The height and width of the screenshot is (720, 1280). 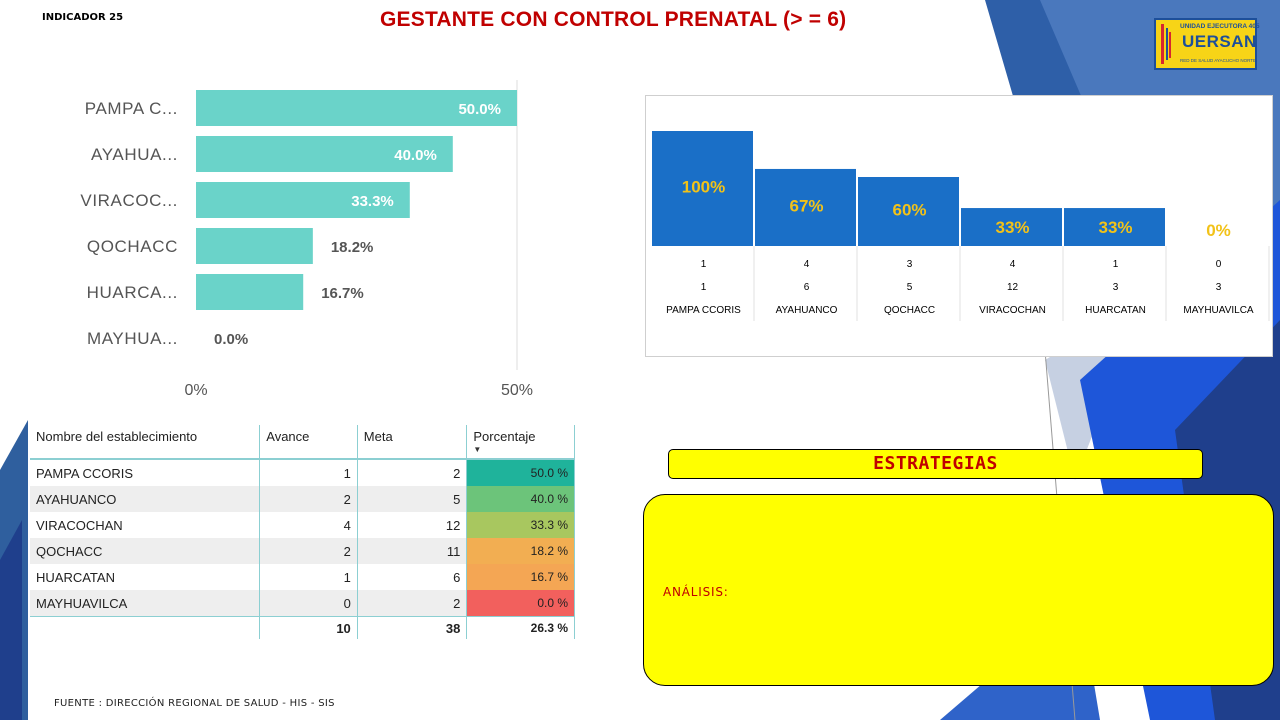 What do you see at coordinates (958, 590) in the screenshot?
I see `analysis-box: ANÁLISIS:` at bounding box center [958, 590].